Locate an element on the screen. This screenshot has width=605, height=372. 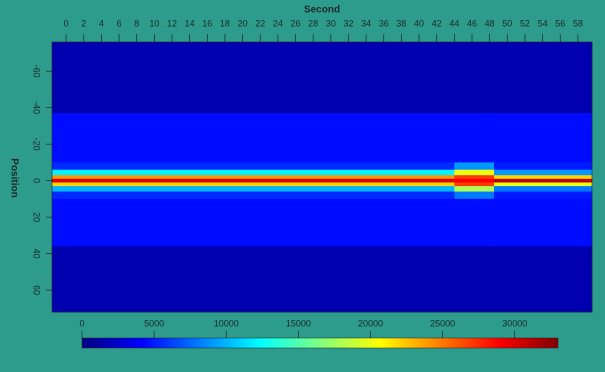
x-tick-label: 34 is located at coordinates (366, 23).